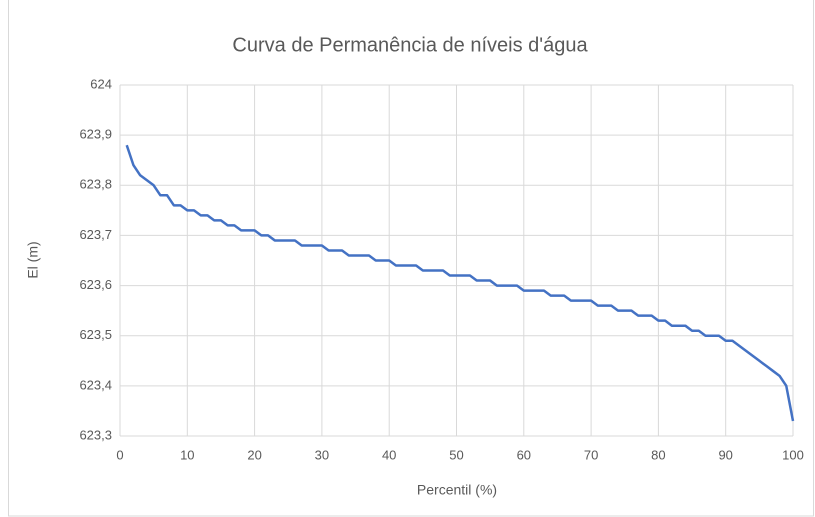 The width and height of the screenshot is (815, 517). Describe the element at coordinates (793, 454) in the screenshot. I see `x-tick-label: 100` at that location.